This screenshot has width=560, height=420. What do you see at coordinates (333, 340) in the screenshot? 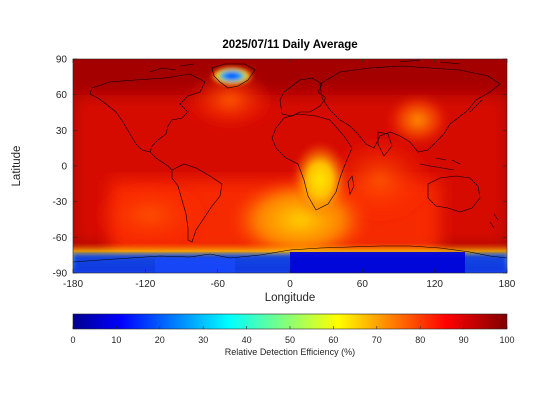
I see `colorbar-tick-label: 60` at bounding box center [333, 340].